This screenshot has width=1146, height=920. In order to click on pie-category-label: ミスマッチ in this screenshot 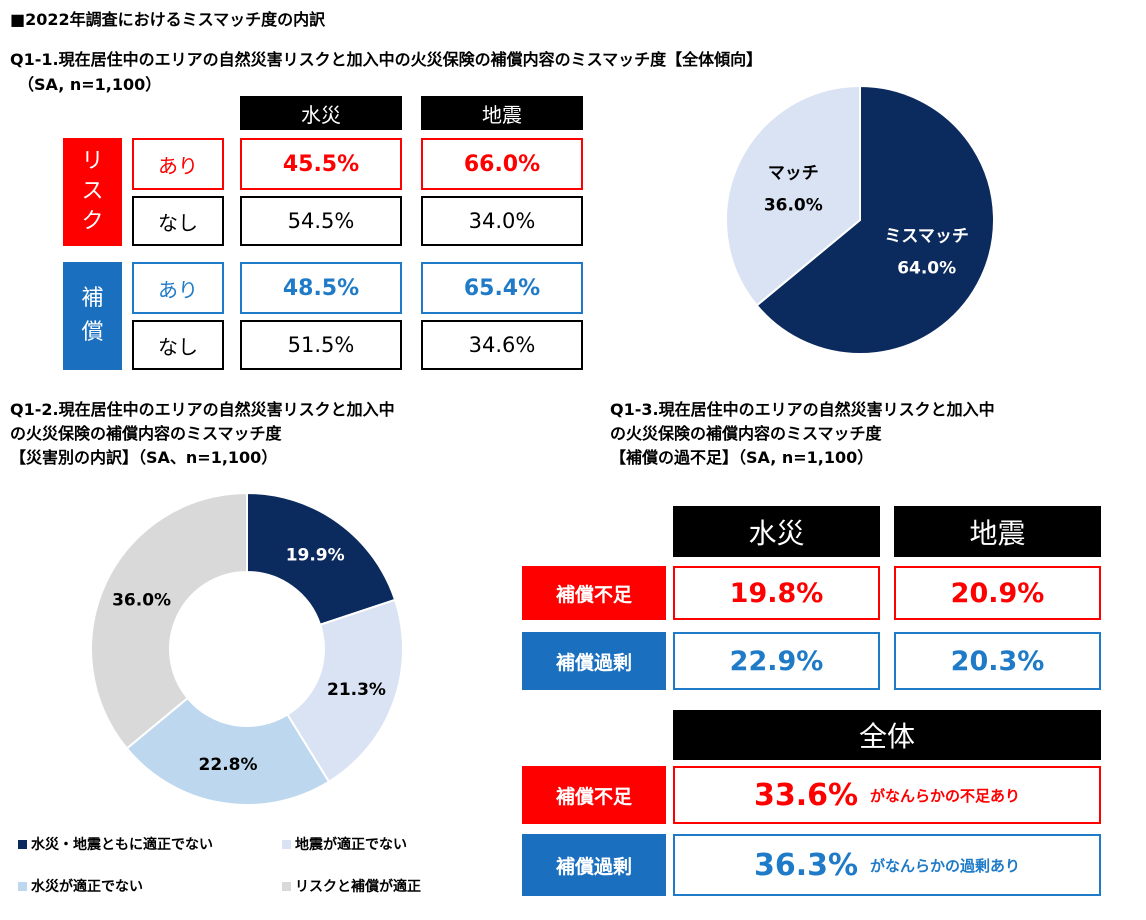, I will do `click(926, 236)`.